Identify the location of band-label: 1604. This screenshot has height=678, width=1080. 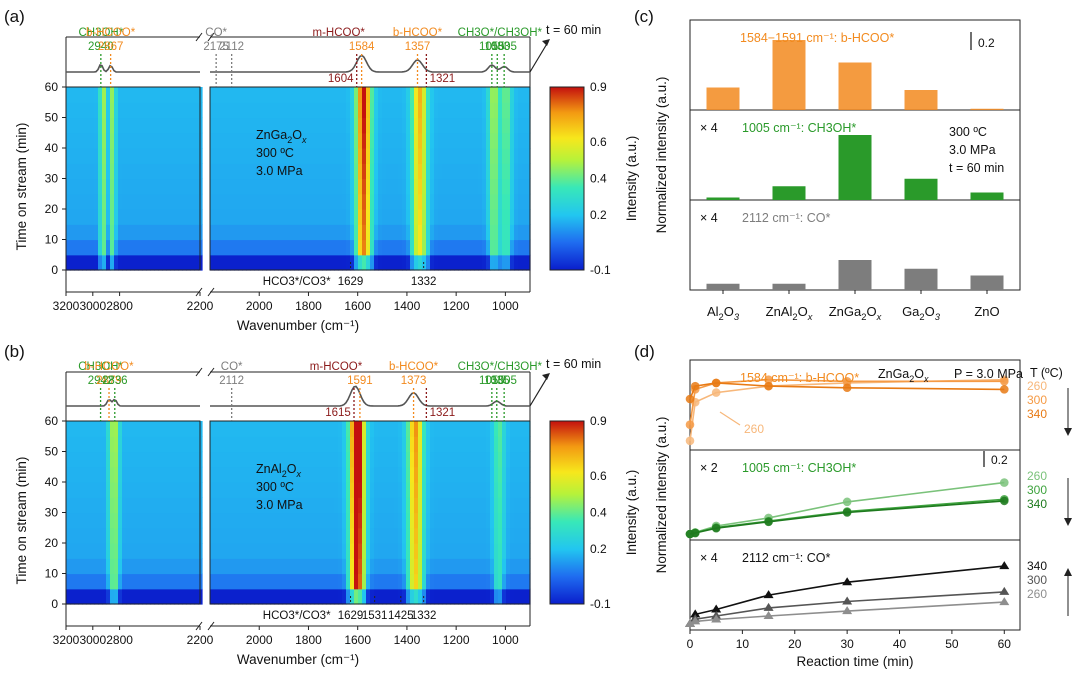
(341, 79).